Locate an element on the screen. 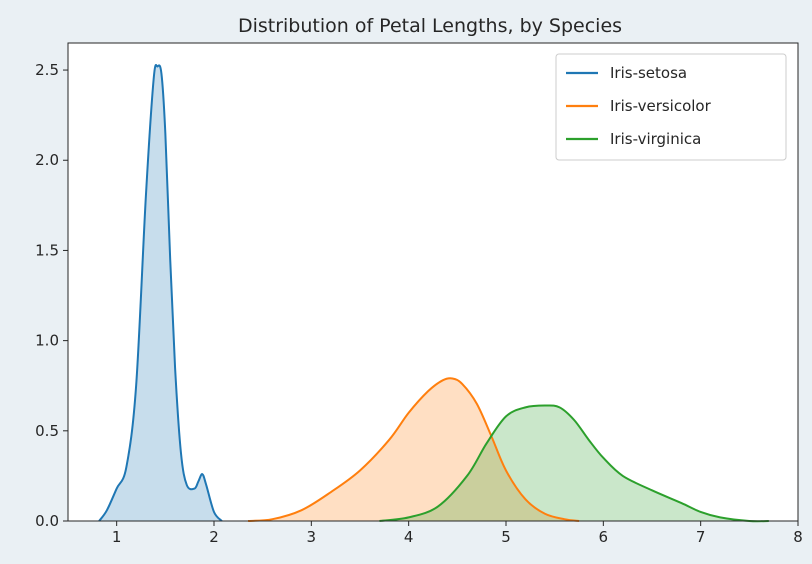 The image size is (812, 564). legend-label-iris-virginica: Iris-virginica is located at coordinates (655, 139).